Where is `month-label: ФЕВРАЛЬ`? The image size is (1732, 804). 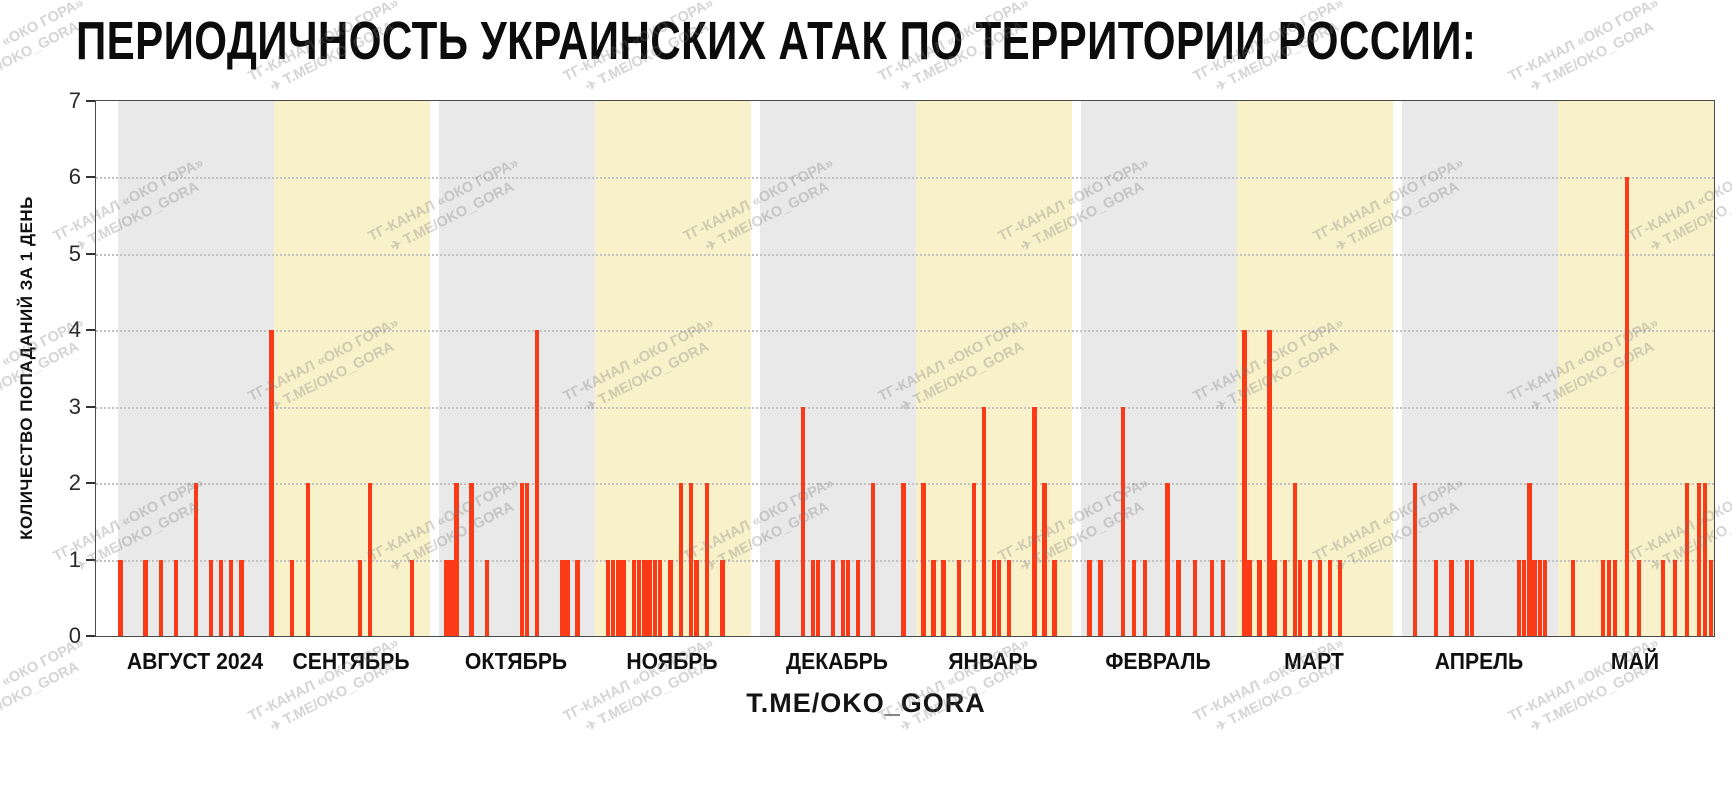 month-label: ФЕВРАЛЬ is located at coordinates (1158, 661).